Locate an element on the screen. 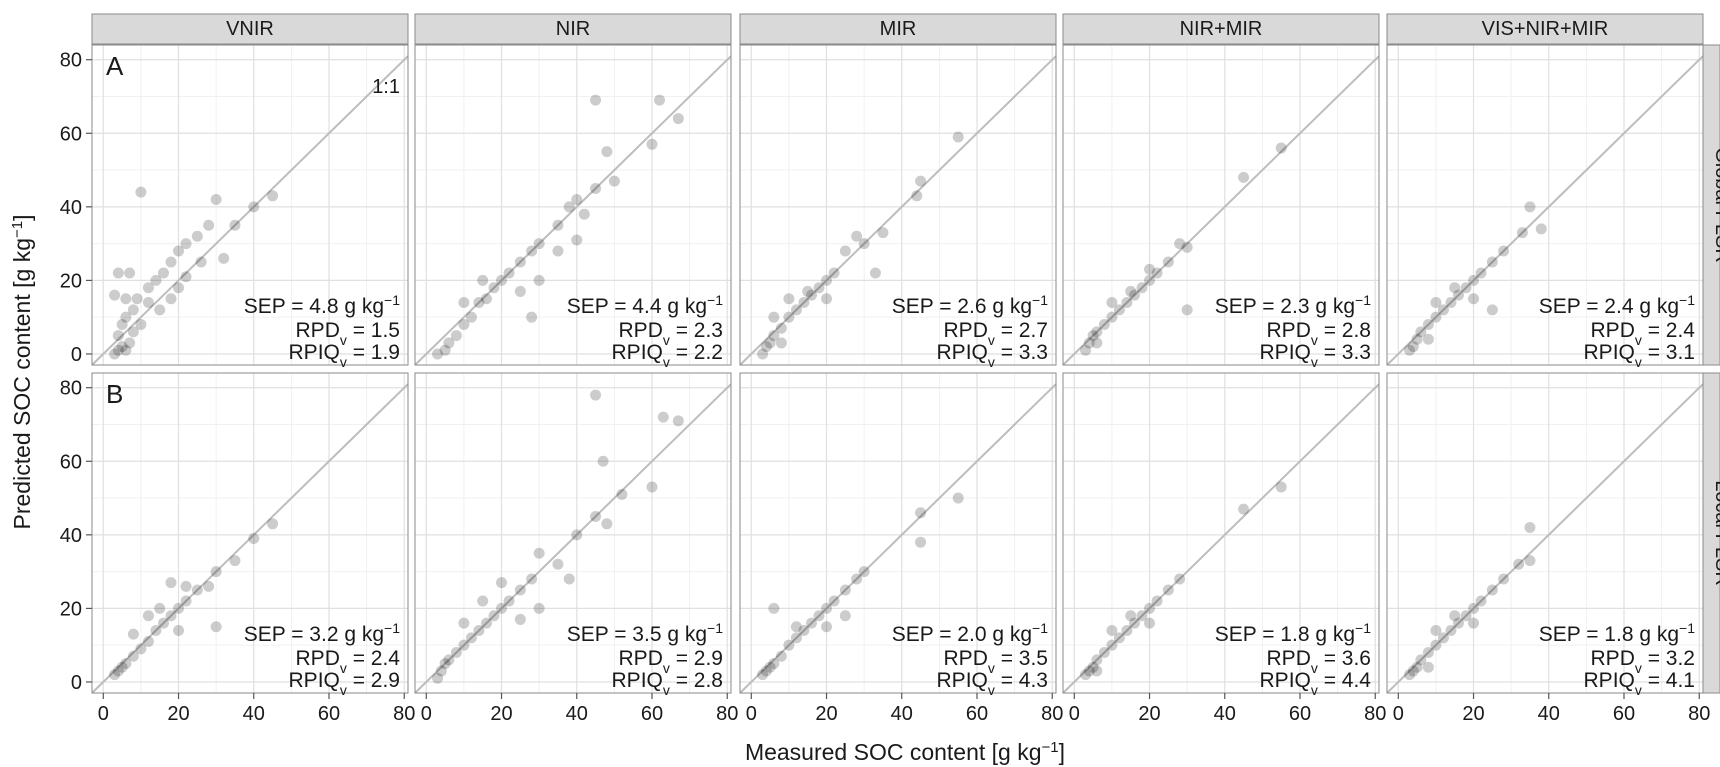 This screenshot has width=1720, height=767. y-tick-label: 60 is located at coordinates (71, 462).